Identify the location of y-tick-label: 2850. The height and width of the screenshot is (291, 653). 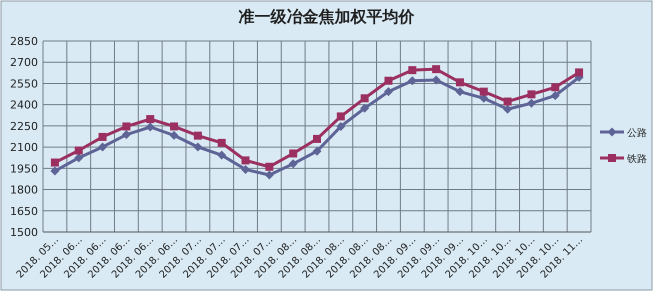
(24, 41).